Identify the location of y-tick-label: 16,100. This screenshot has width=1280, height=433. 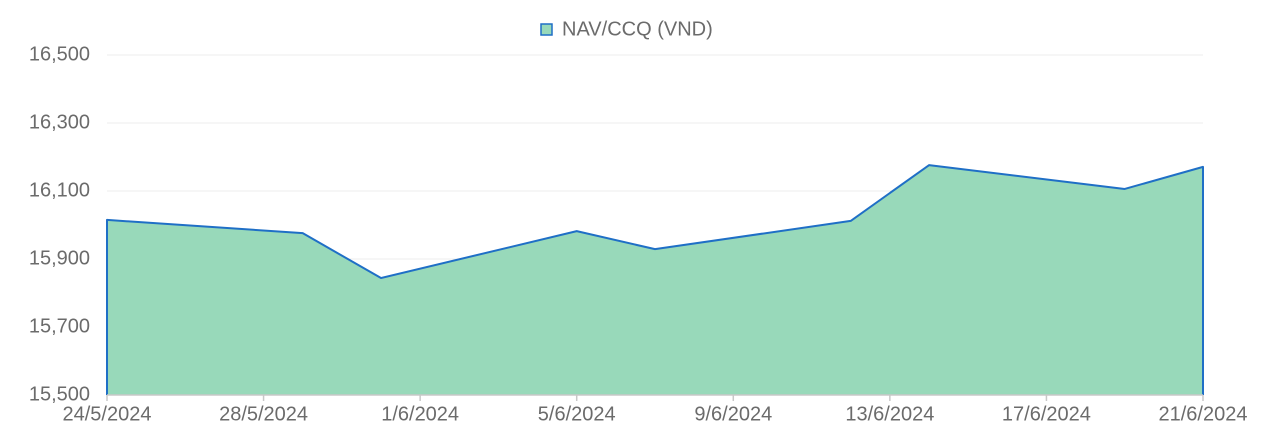
(59, 190).